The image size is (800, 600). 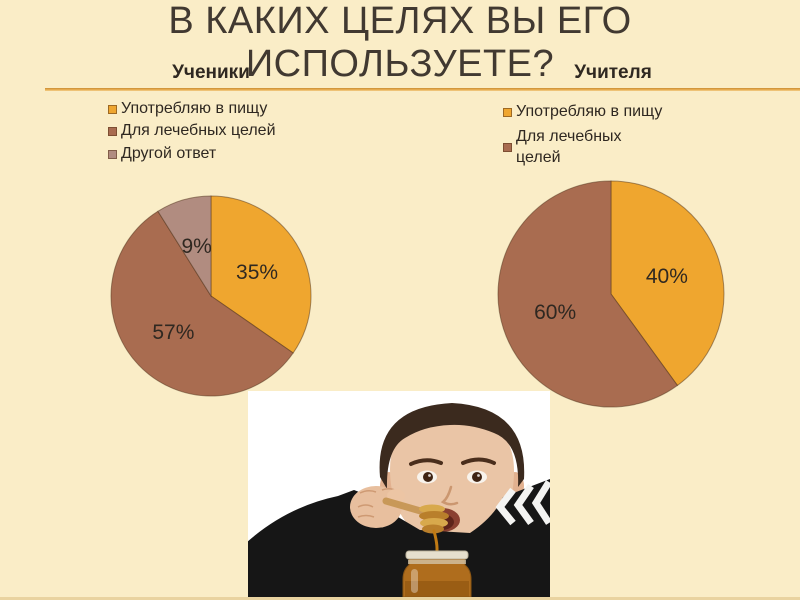 I want to click on legend-teachers: Употребляю в пищу Для лечебных целей, so click(x=582, y=135).